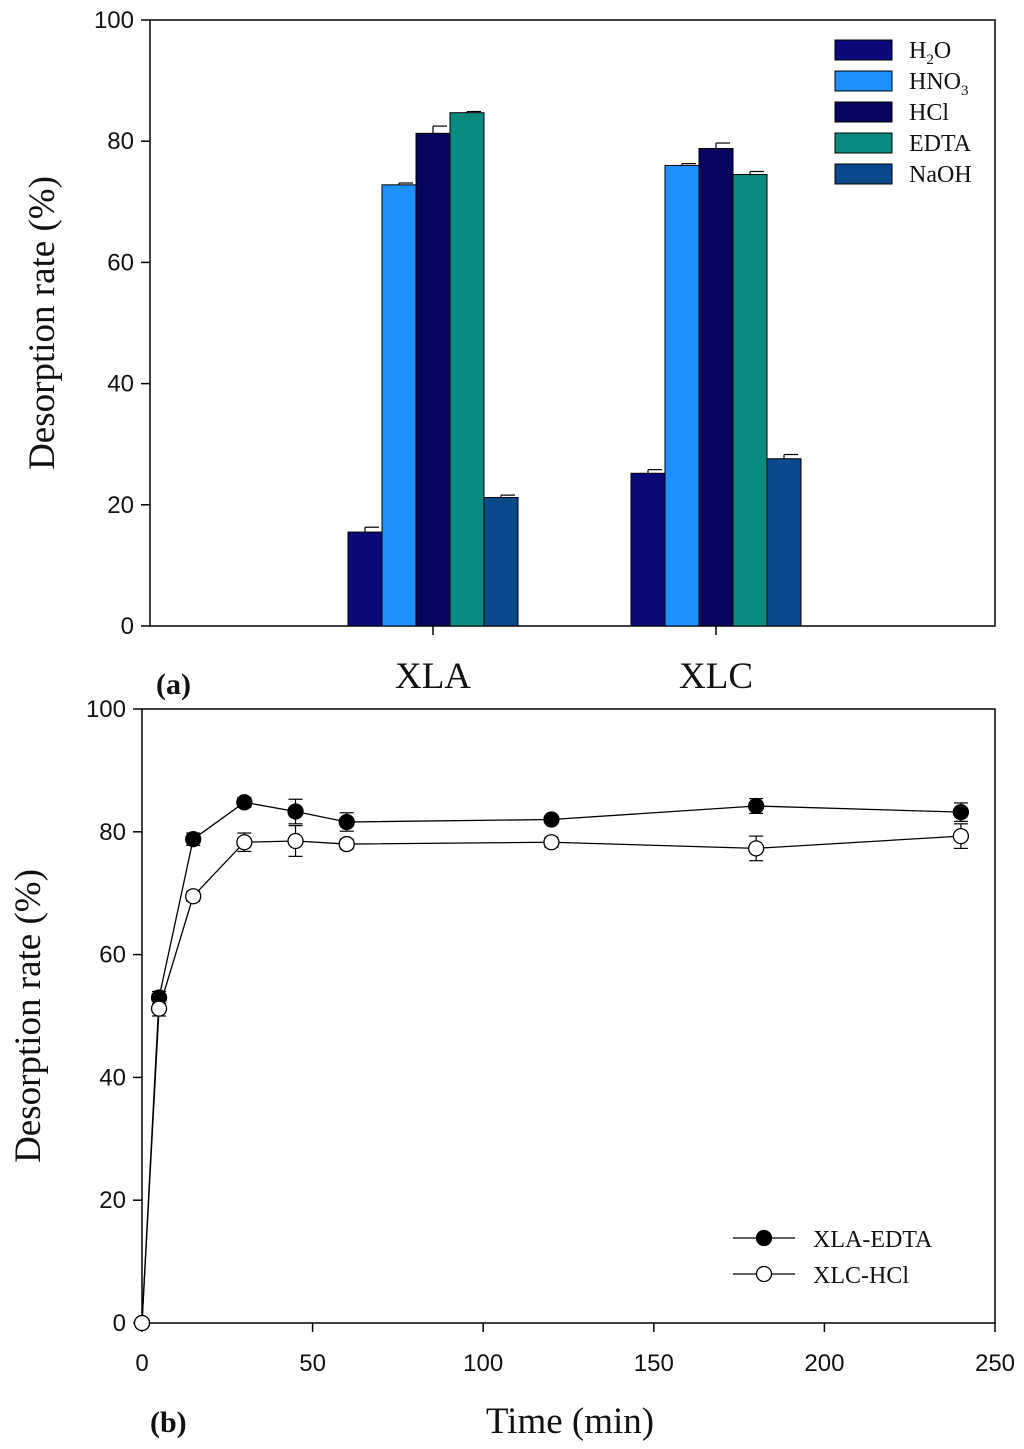 This screenshot has width=1024, height=1449. I want to click on x-category-label: XLA, so click(433, 676).